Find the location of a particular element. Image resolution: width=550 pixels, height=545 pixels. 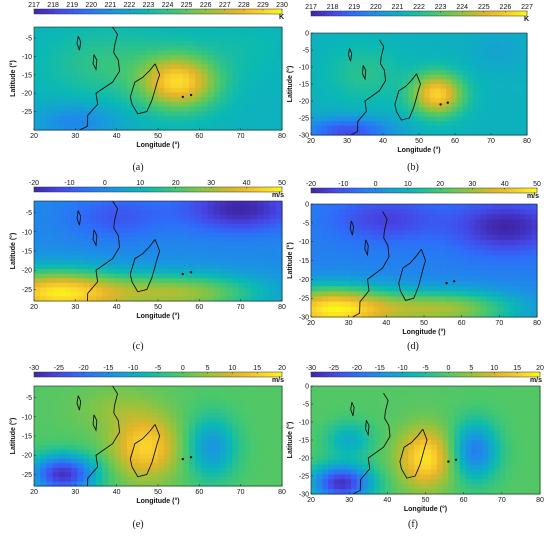

colorbar-tick-label: 40 is located at coordinates (505, 184).